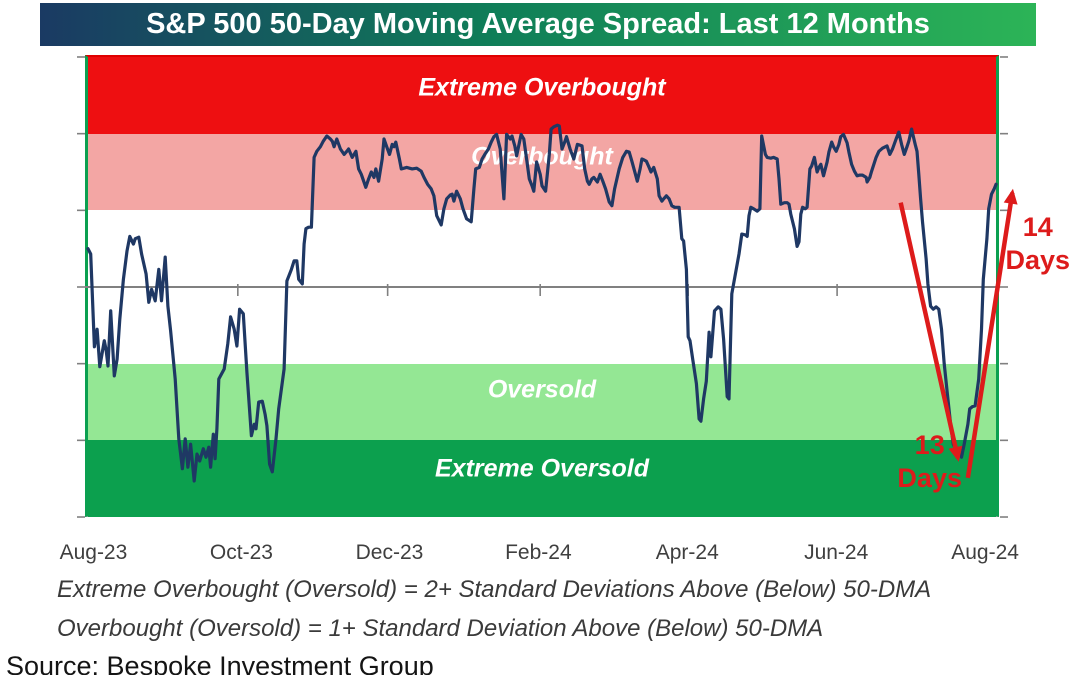  I want to click on band-label-extreme-oversold: Extreme Oversold, so click(542, 468).